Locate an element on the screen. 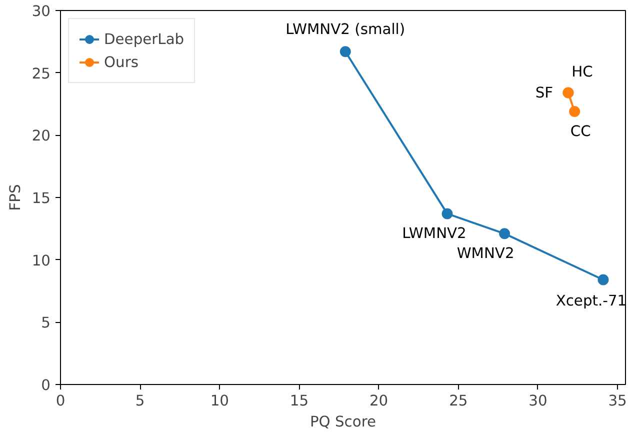 Image resolution: width=633 pixels, height=434 pixels. x-tick-label: 10 is located at coordinates (219, 401).